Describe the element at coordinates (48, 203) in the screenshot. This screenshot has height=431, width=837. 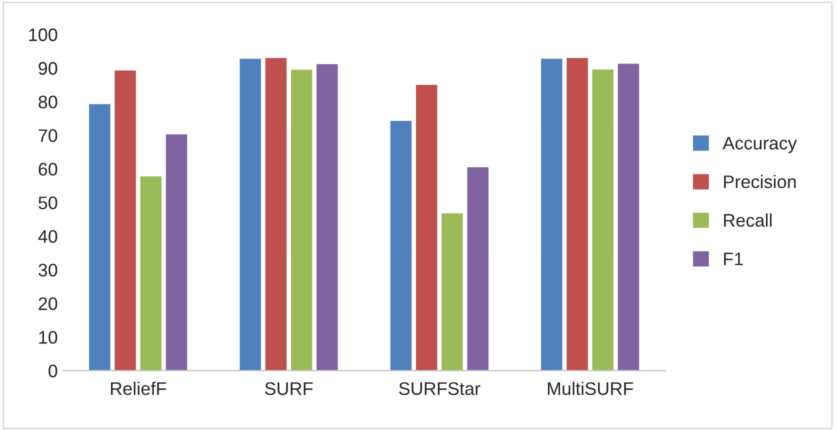
I see `y-tick-label: 50` at that location.